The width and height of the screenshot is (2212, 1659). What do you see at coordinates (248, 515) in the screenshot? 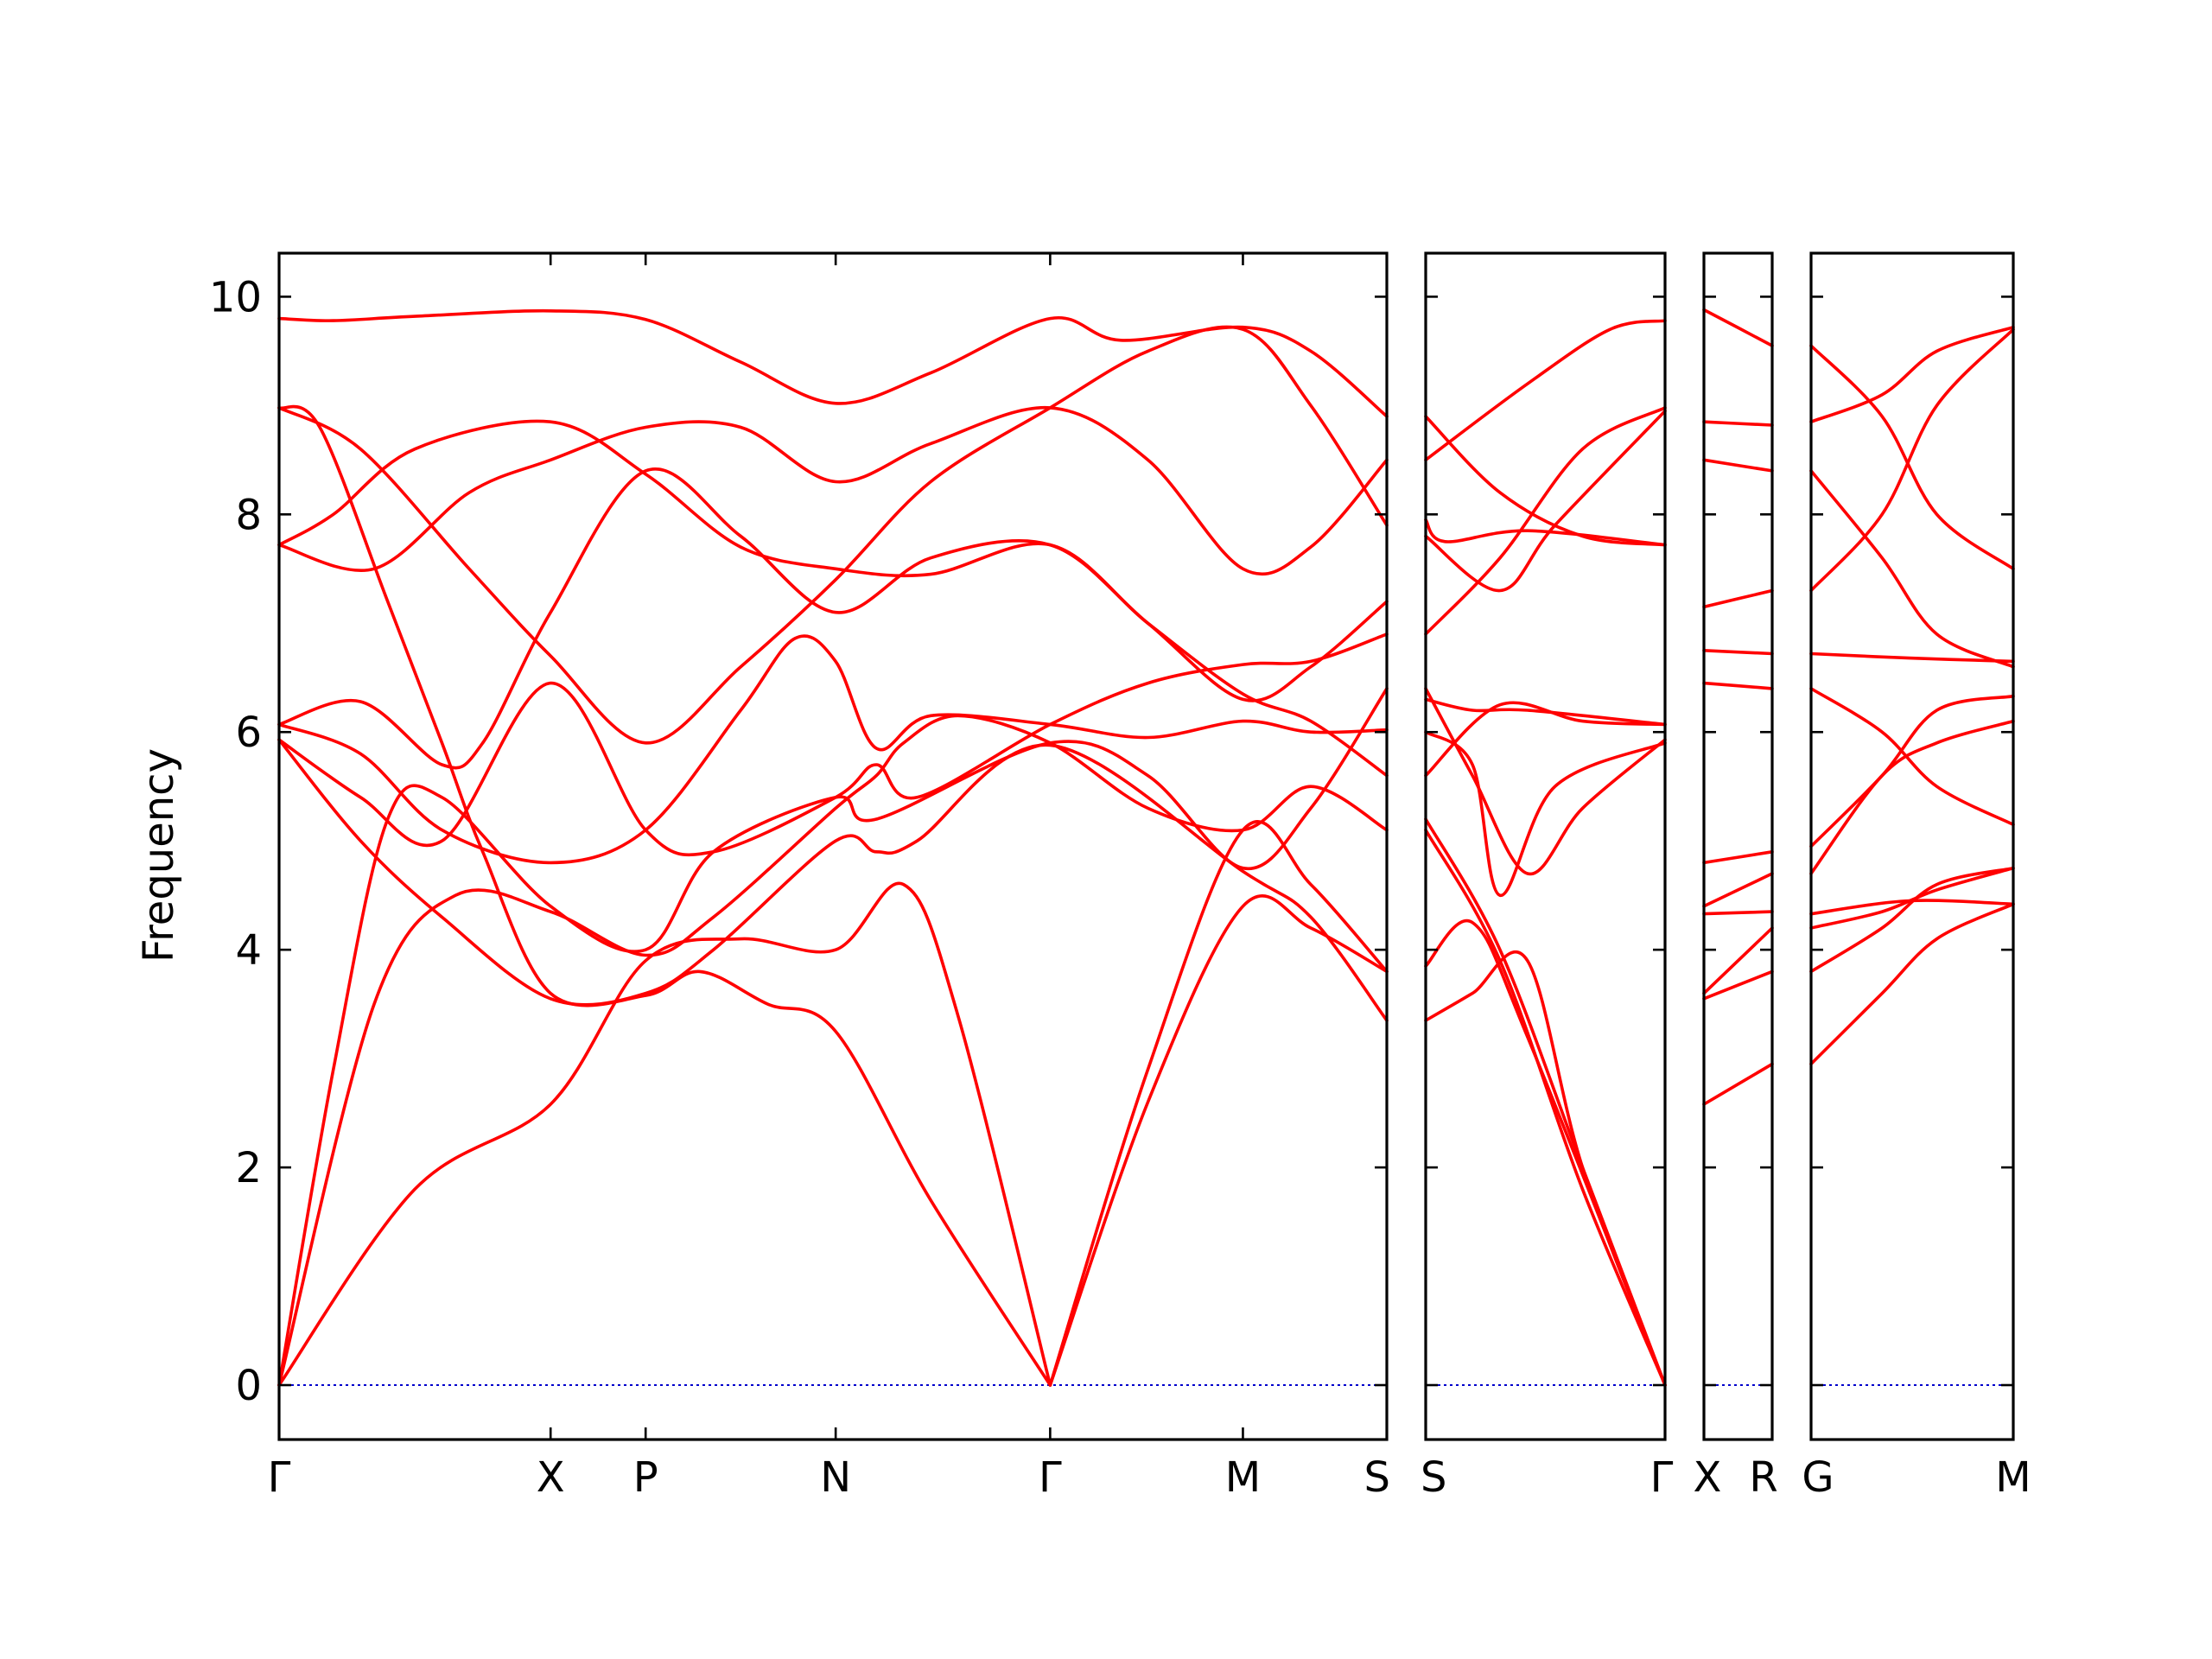
I see `y-tick-label: 8` at bounding box center [248, 515].